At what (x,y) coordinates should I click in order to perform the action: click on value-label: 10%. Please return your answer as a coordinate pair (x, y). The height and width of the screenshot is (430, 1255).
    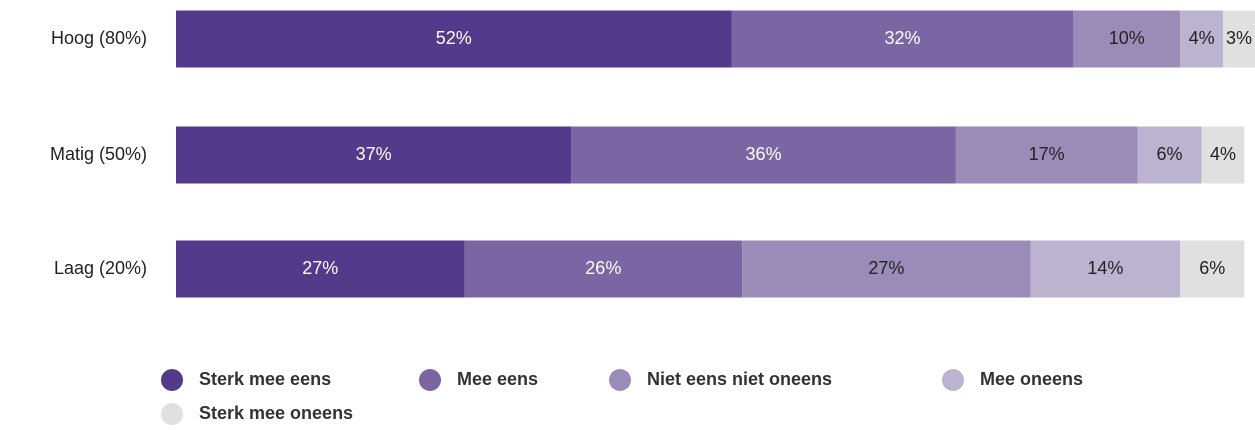
    Looking at the image, I should click on (1127, 38).